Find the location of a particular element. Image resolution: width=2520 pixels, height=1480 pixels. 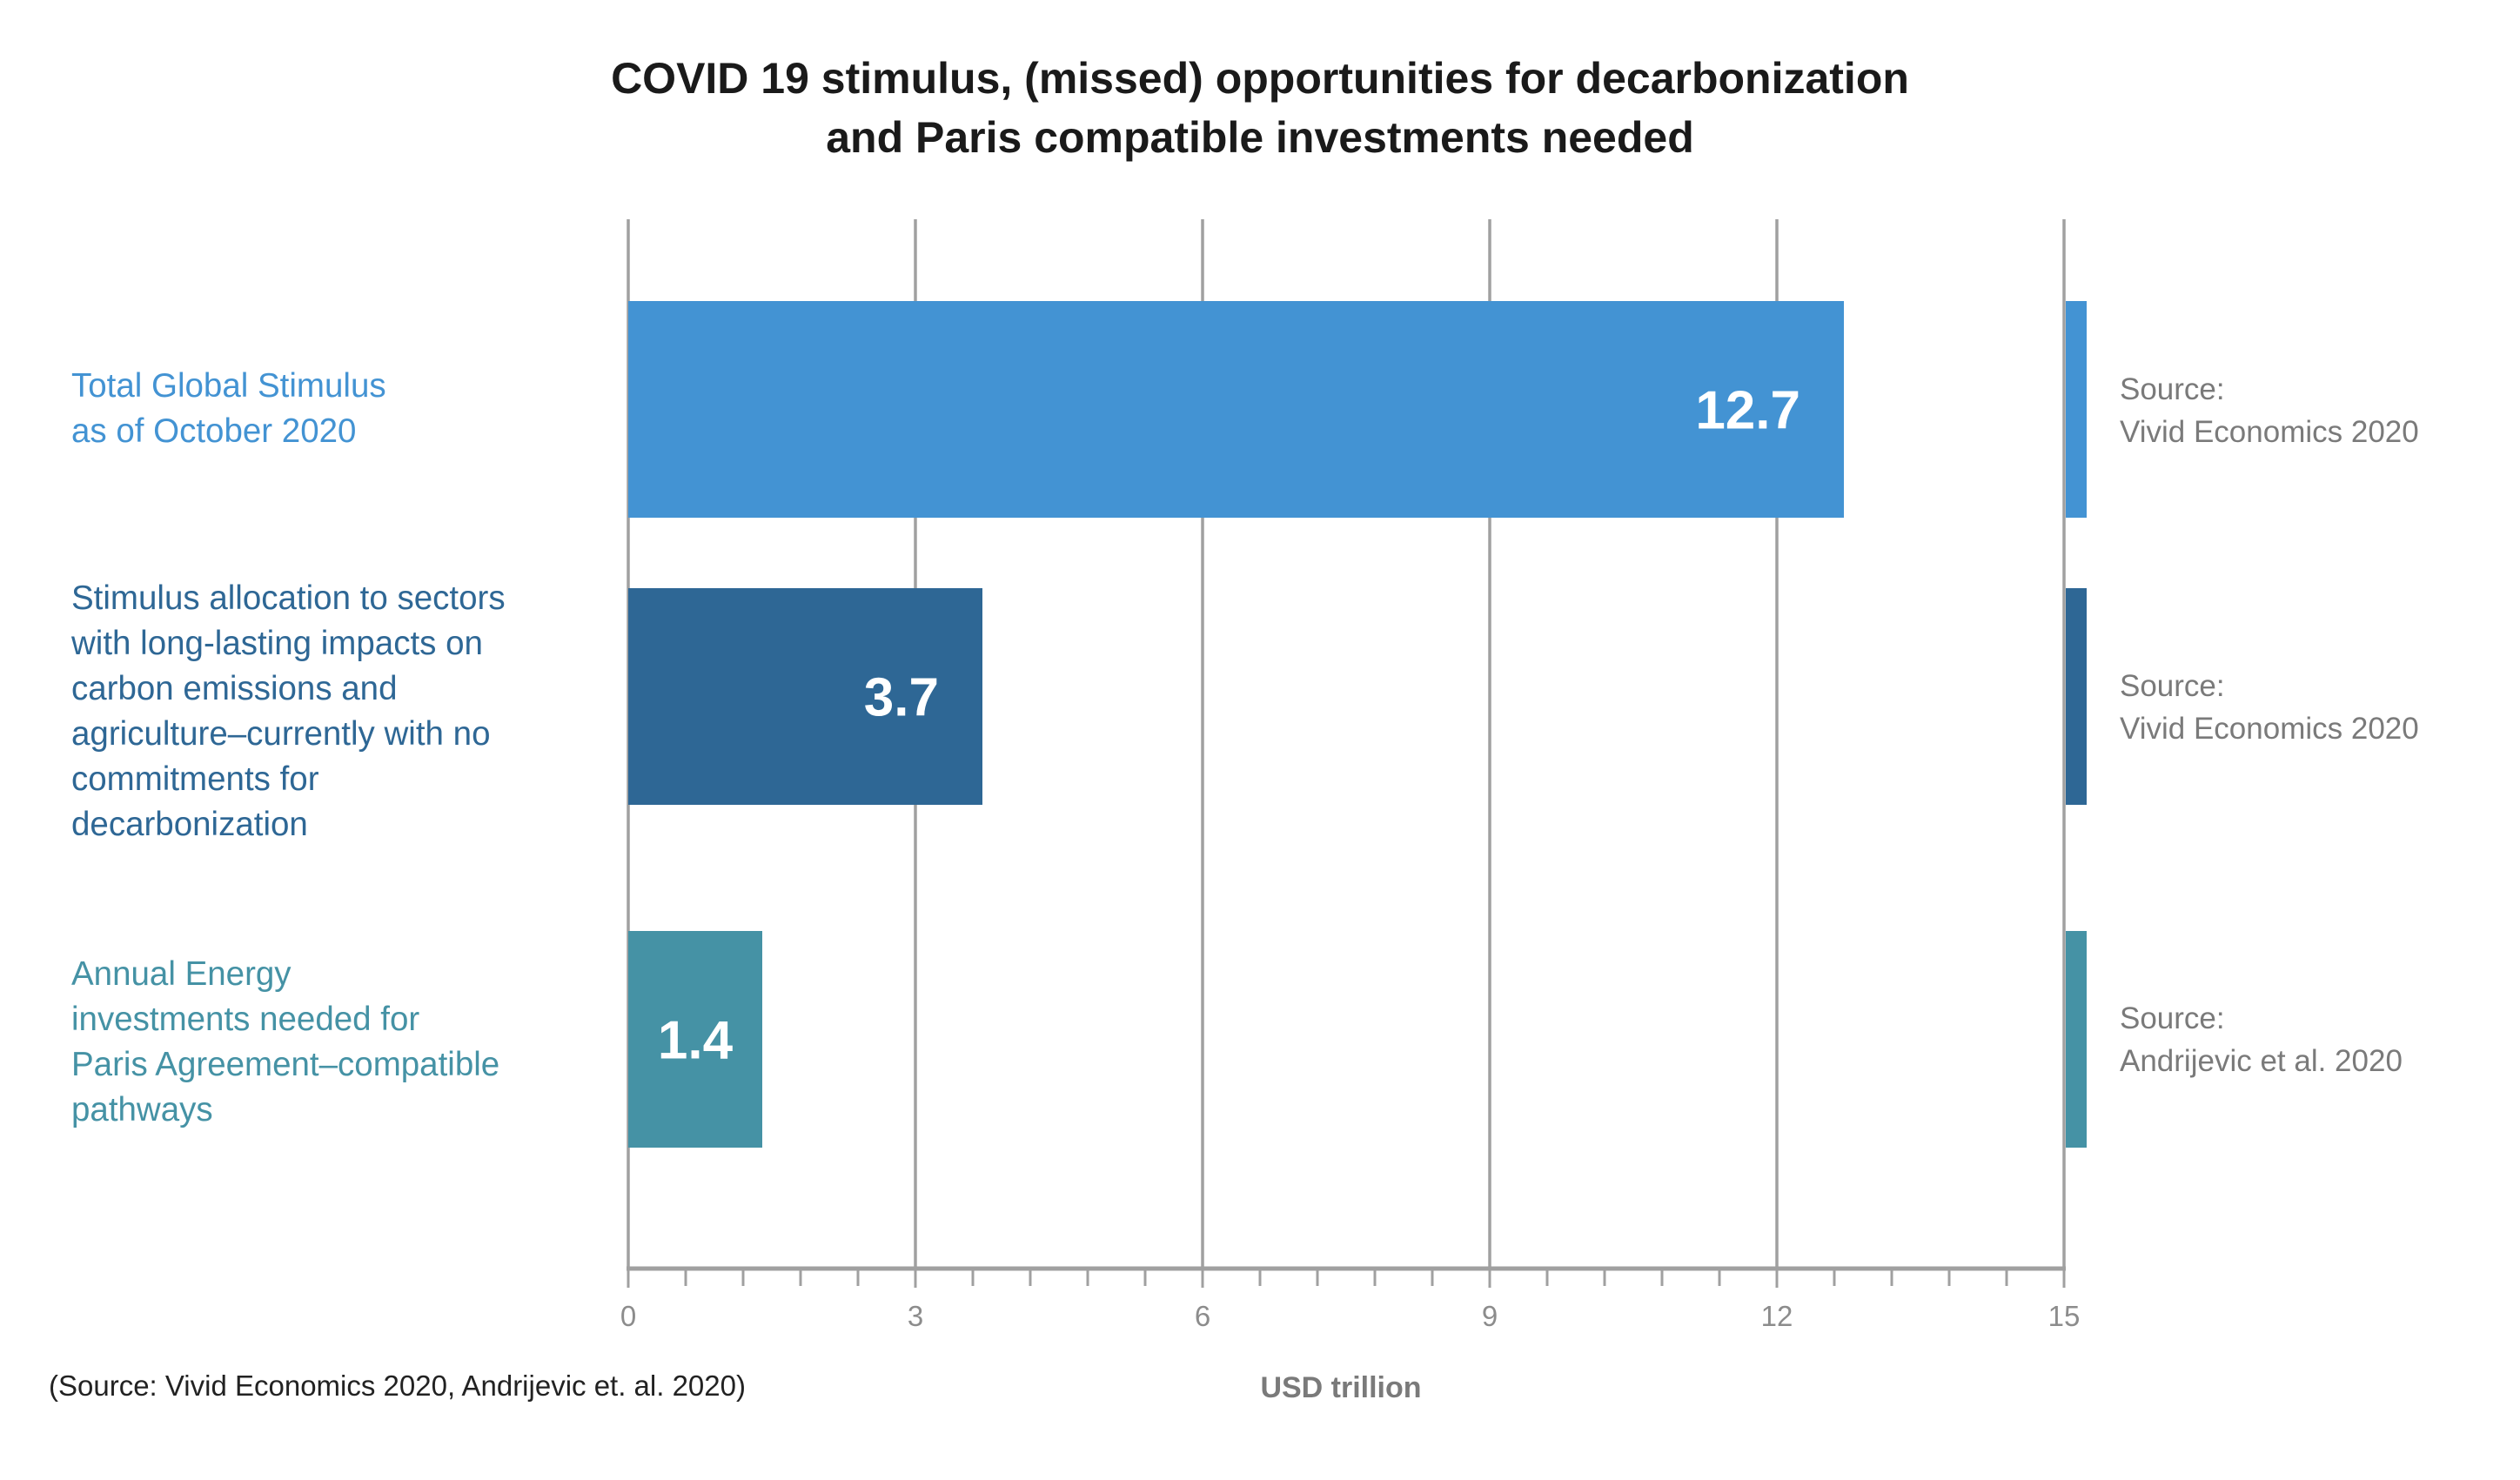

category-label-2-line-1: investments needed for is located at coordinates (245, 1019).